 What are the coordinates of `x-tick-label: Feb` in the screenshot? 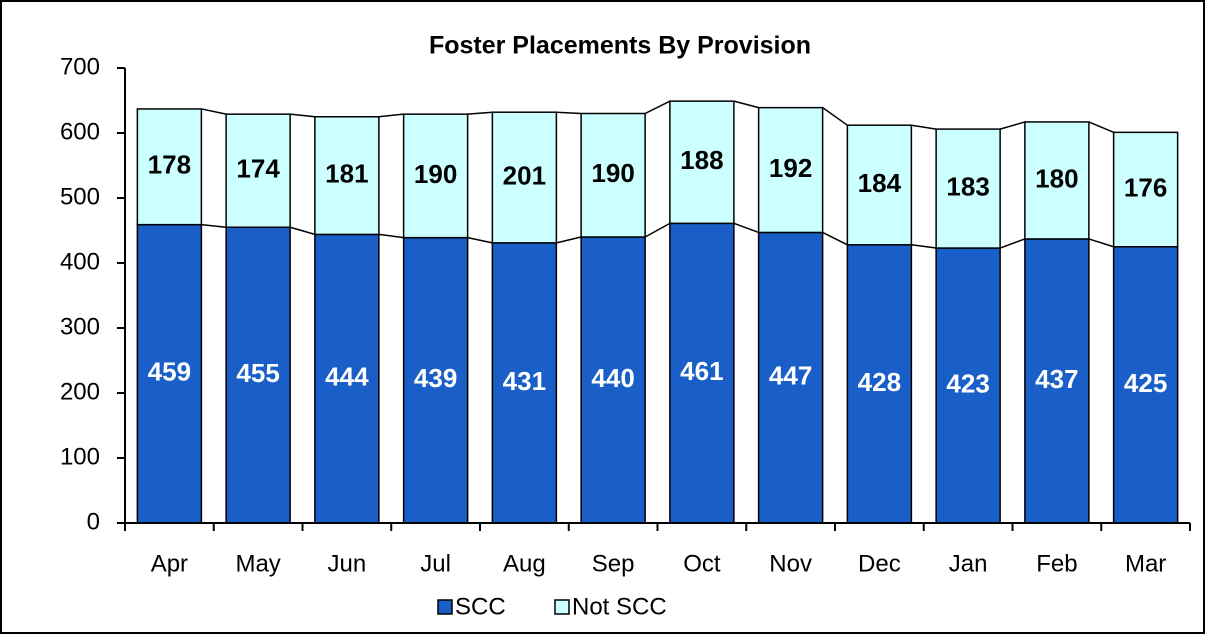 It's located at (1056, 563).